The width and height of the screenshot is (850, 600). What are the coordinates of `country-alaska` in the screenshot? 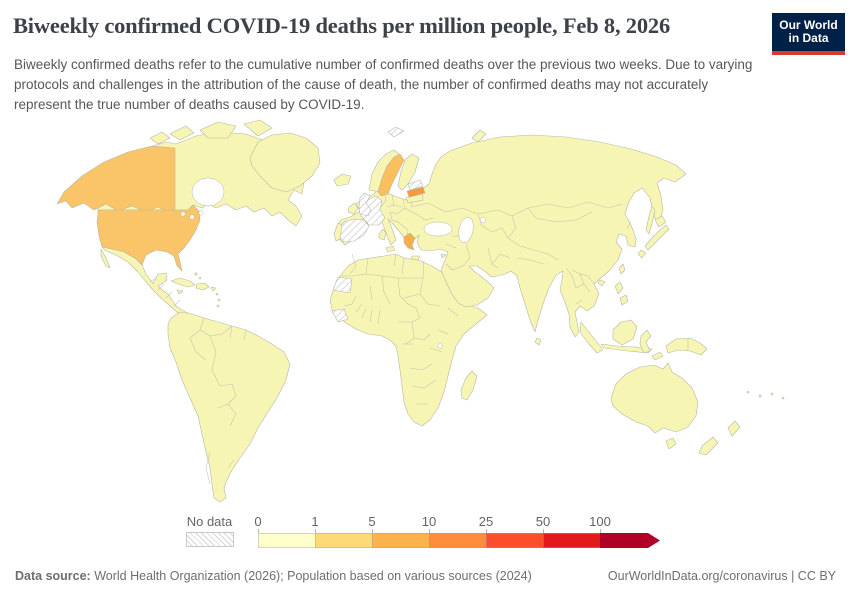 It's located at (116, 179).